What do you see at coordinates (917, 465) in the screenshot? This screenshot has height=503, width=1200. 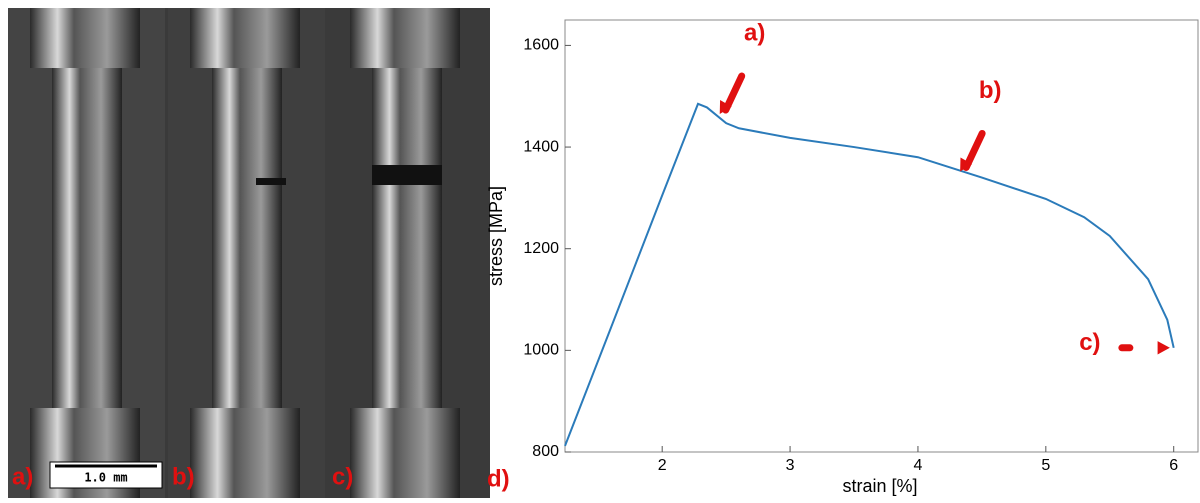 I see `x-tick-label: 4` at bounding box center [917, 465].